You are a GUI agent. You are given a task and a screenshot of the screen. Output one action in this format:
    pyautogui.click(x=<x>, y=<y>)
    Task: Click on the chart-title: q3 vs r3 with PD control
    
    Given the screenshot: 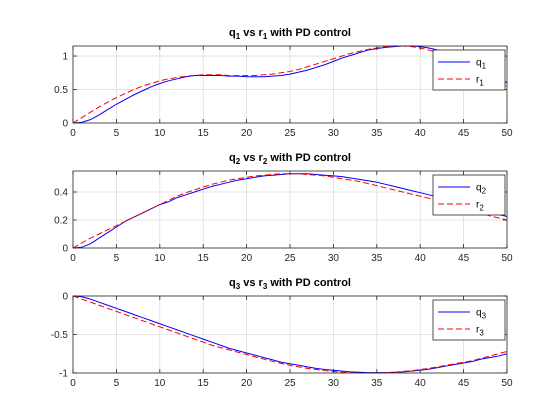 What is the action you would take?
    pyautogui.click(x=290, y=284)
    